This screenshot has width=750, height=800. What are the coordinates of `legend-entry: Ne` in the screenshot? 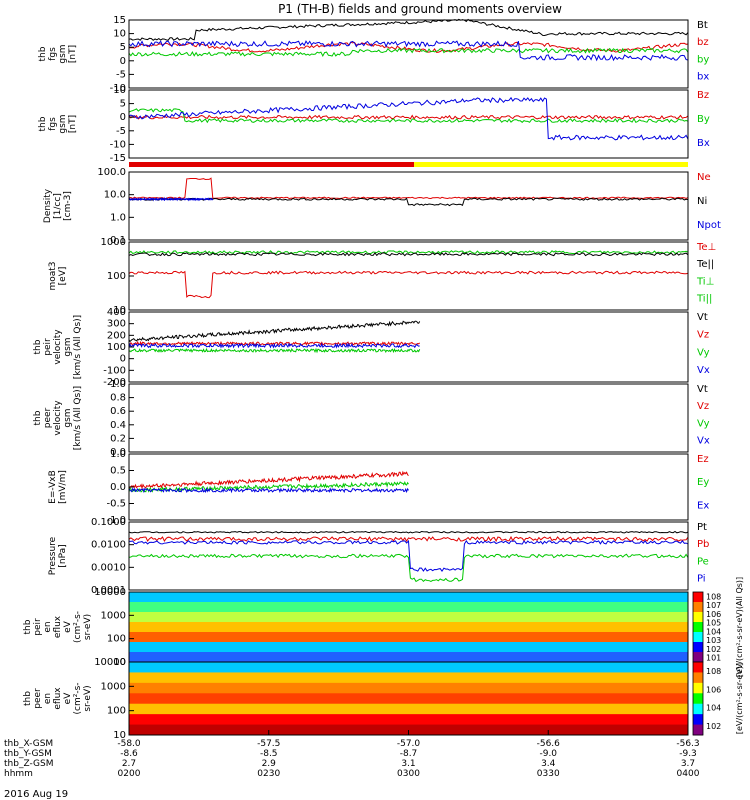 It's located at (704, 177).